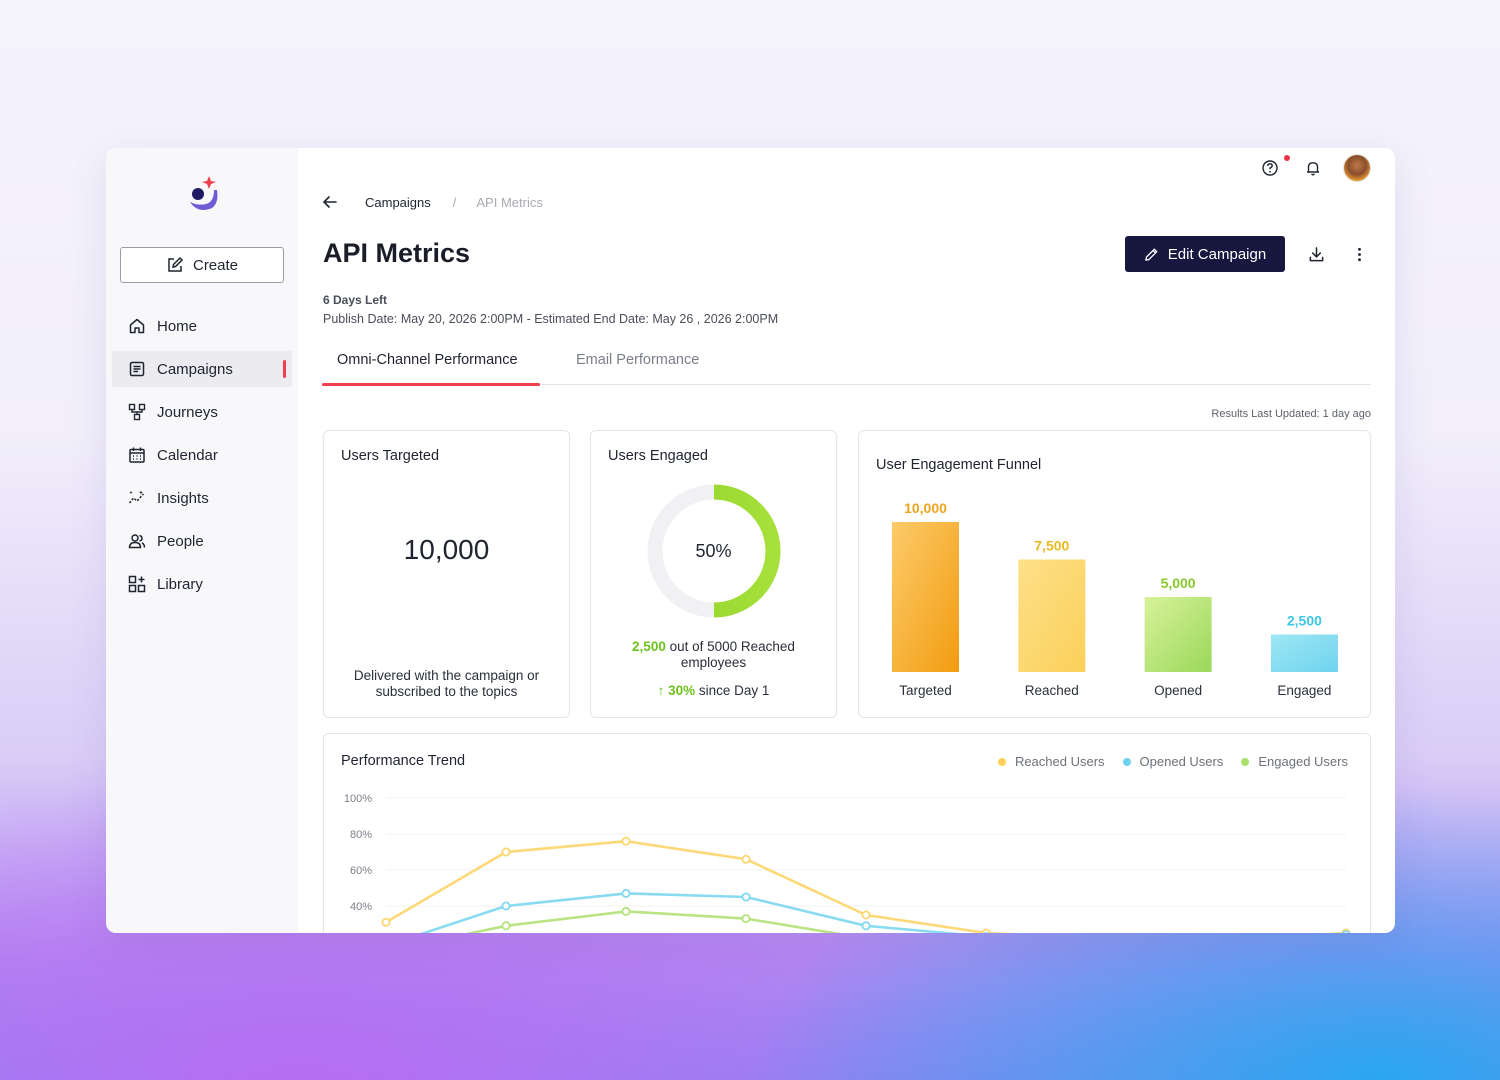  What do you see at coordinates (1181, 761) in the screenshot?
I see `legend-label: Opened Users` at bounding box center [1181, 761].